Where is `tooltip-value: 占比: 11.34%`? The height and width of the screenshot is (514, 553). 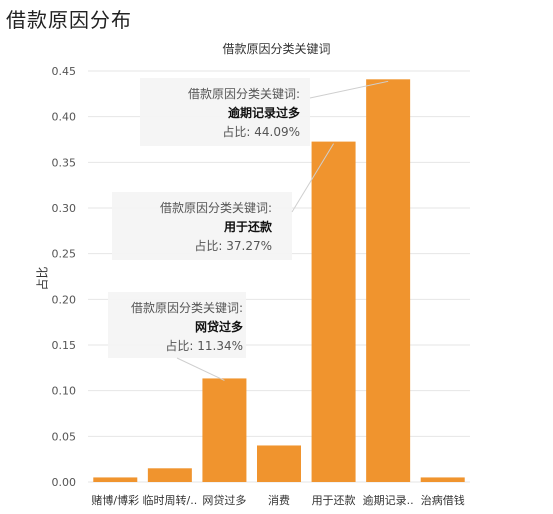 tooltip-value: 占比: 11.34% is located at coordinates (204, 345).